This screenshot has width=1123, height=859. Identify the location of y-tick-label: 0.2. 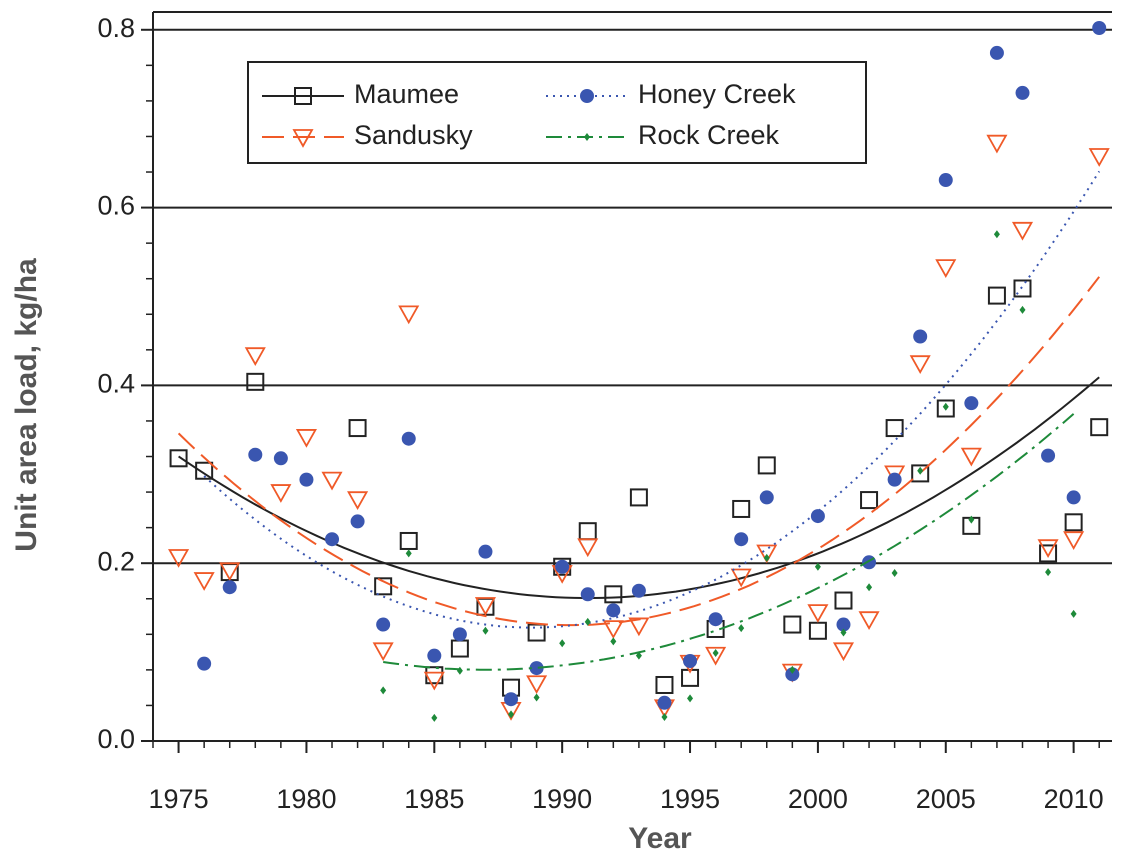
(116, 561).